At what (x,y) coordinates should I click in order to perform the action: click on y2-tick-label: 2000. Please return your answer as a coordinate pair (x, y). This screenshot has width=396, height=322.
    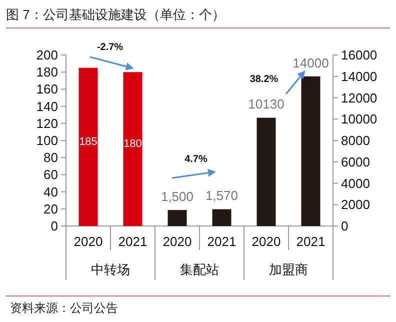
    Looking at the image, I should click on (355, 204).